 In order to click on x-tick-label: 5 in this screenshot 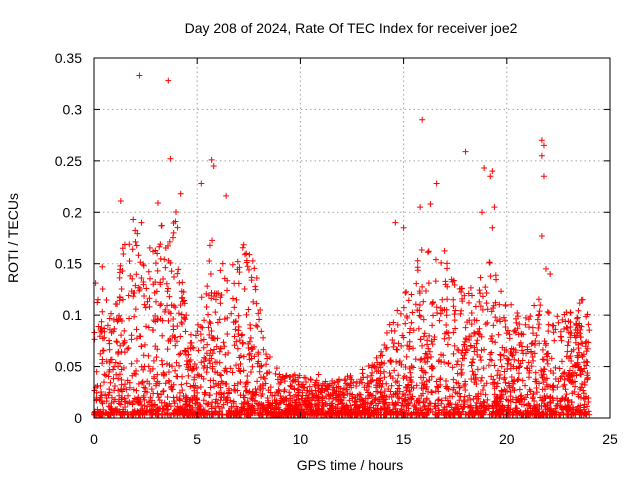, I will do `click(197, 439)`.